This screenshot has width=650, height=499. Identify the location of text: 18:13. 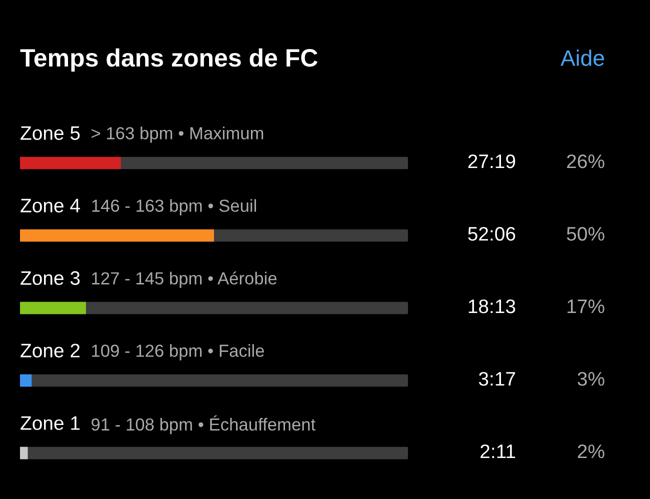
(492, 306).